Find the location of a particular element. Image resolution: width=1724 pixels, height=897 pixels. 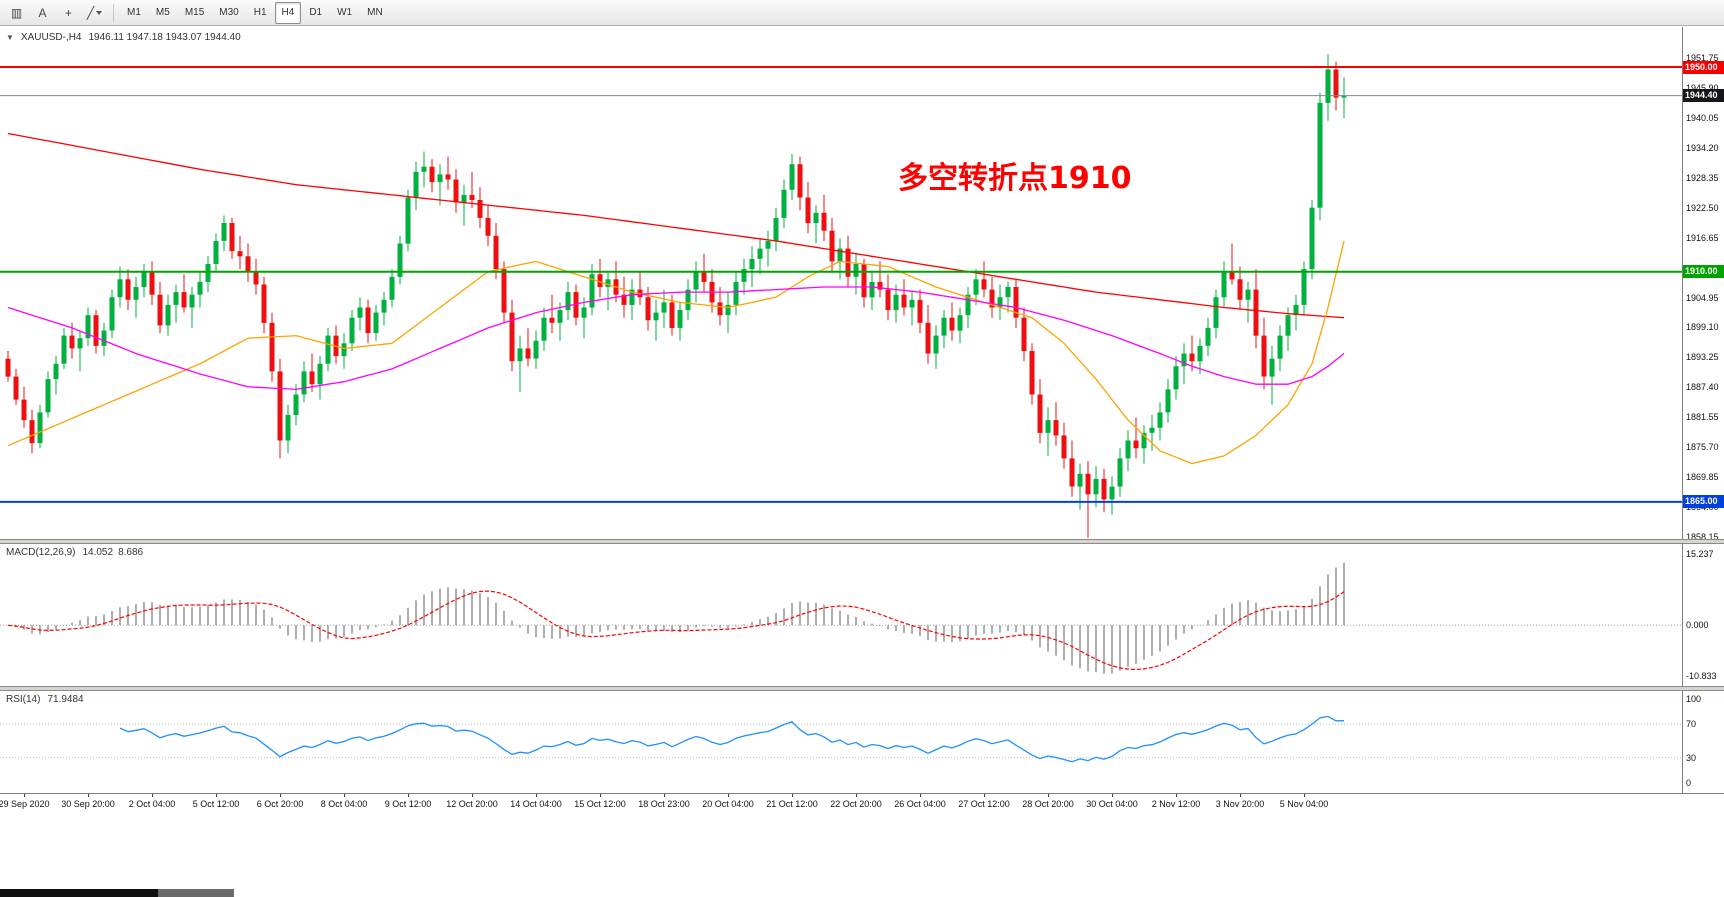

price-tick-label: 1893.25 is located at coordinates (1702, 357).